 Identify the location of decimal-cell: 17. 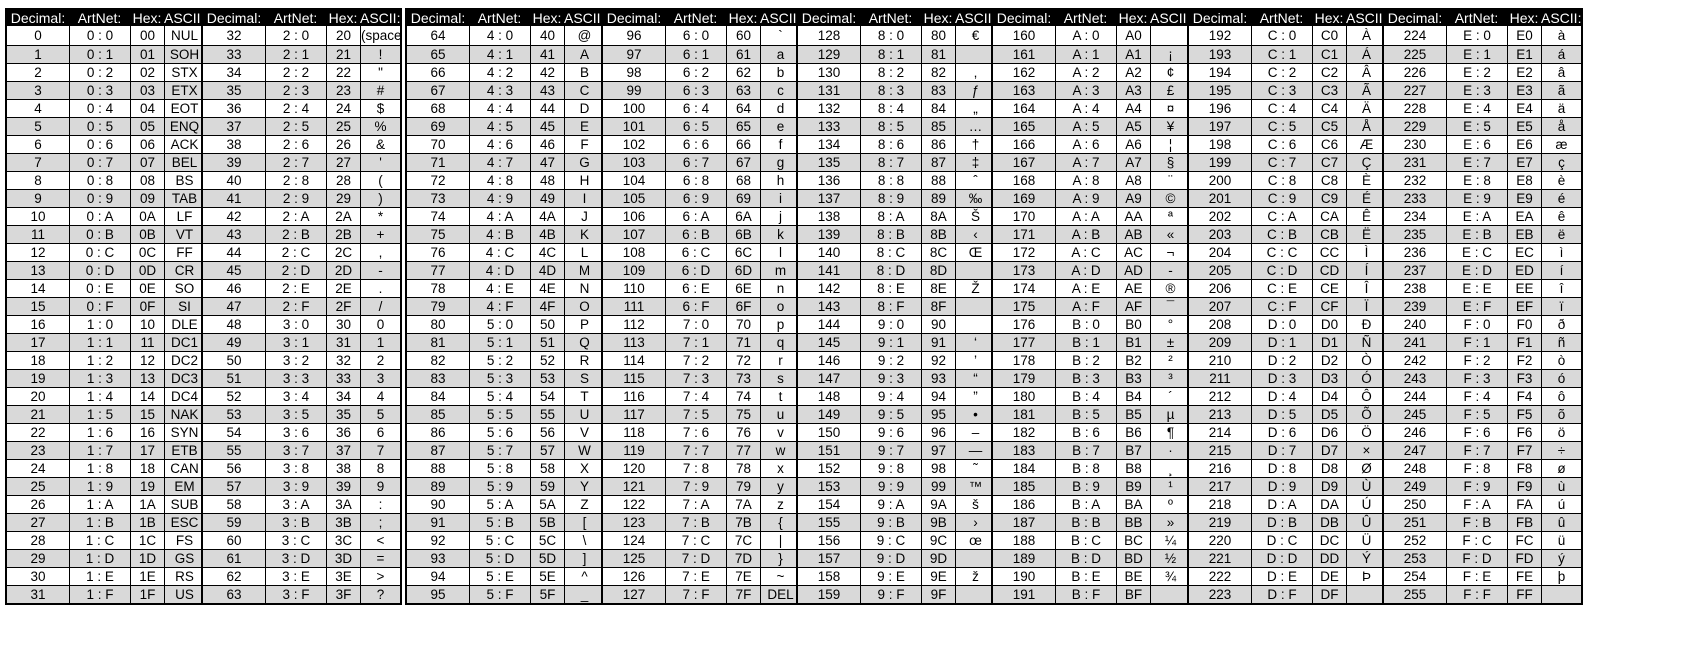
(38, 342).